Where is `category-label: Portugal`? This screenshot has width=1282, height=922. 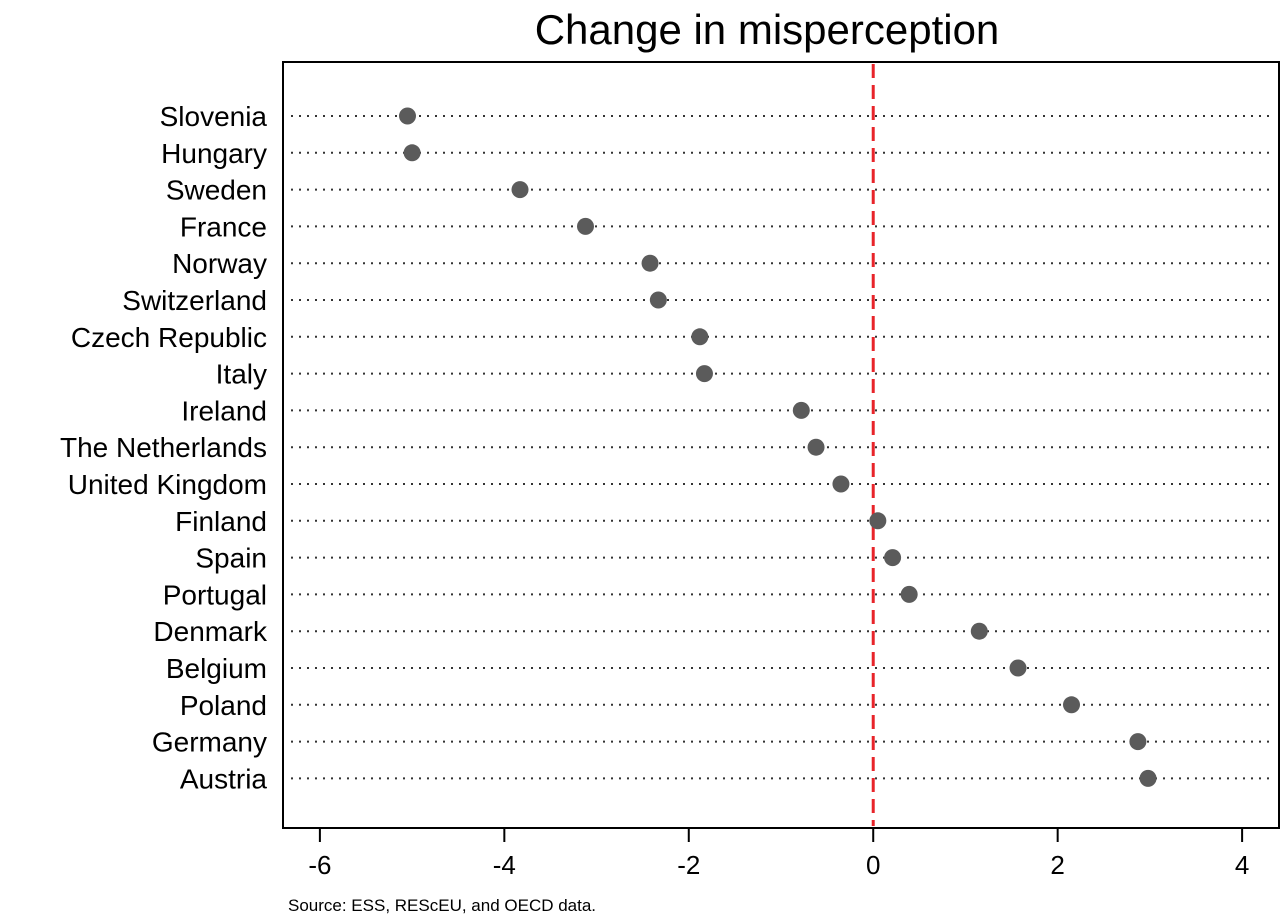 category-label: Portugal is located at coordinates (215, 594).